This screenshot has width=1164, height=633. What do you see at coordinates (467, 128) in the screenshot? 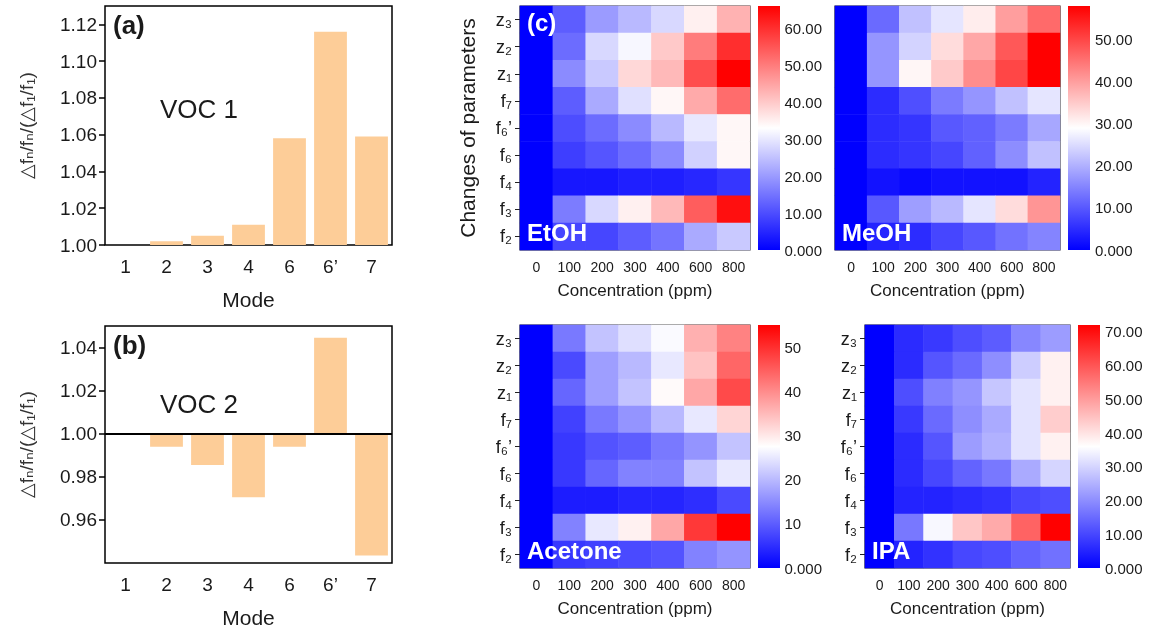
I see `y-axis-title: Changes of parameters` at bounding box center [467, 128].